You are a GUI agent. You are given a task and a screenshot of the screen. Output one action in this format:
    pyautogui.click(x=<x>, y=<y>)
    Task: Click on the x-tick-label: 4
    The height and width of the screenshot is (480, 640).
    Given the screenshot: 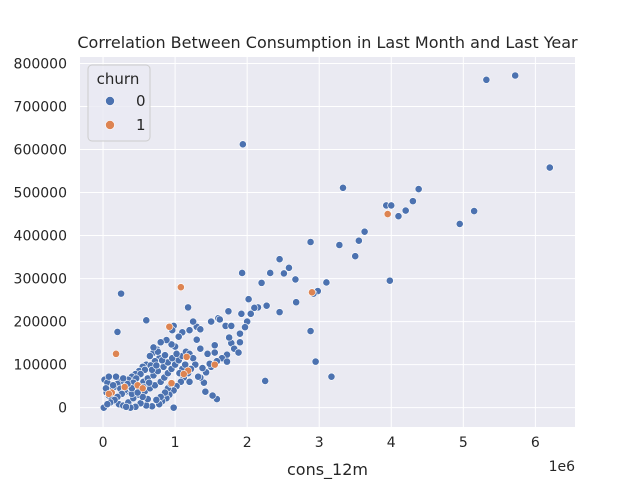 What is the action you would take?
    pyautogui.click(x=391, y=443)
    